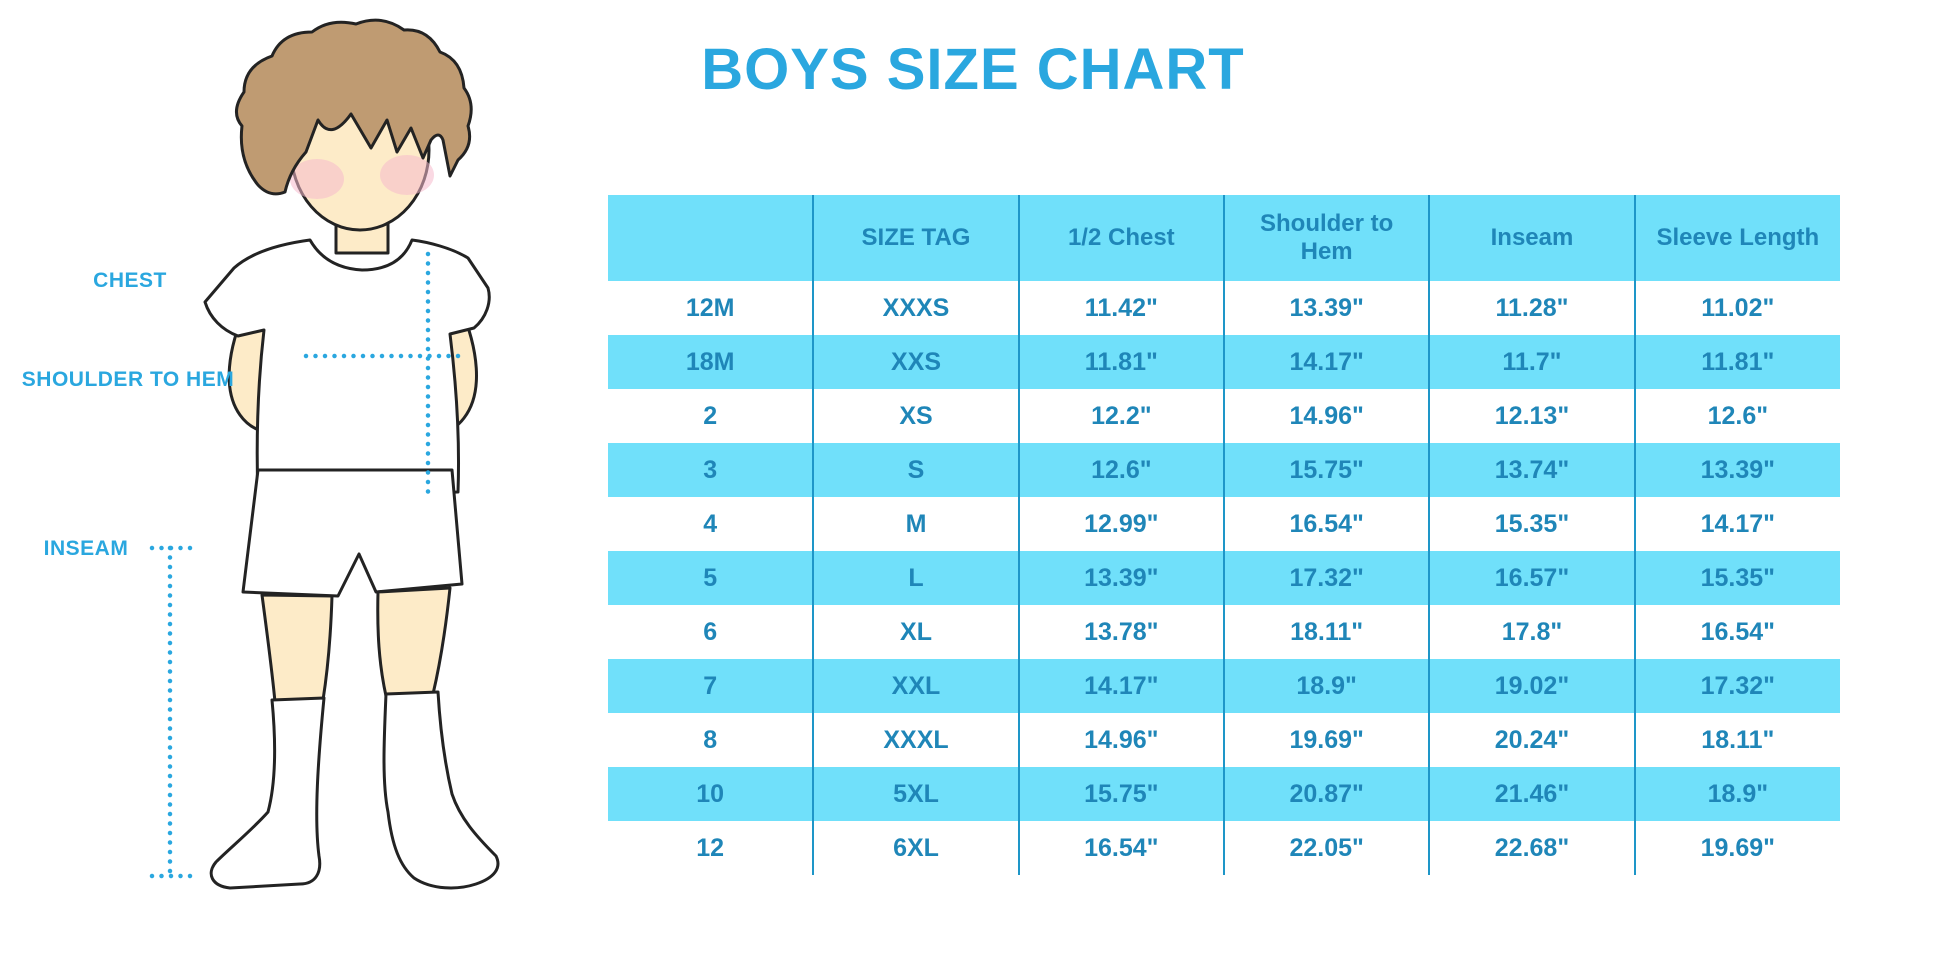 The image size is (1946, 973). Describe the element at coordinates (1531, 308) in the screenshot. I see `table-cell: 11.28"` at that location.